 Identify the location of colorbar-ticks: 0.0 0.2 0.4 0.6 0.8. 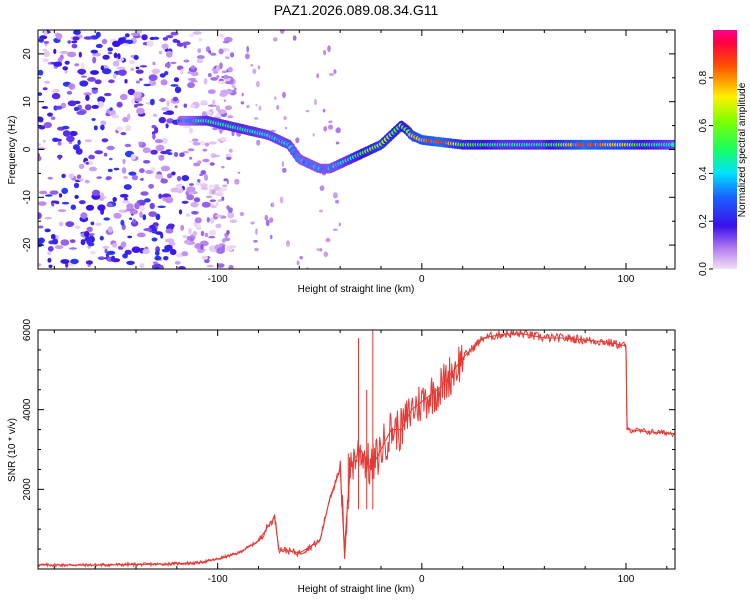
(705, 173).